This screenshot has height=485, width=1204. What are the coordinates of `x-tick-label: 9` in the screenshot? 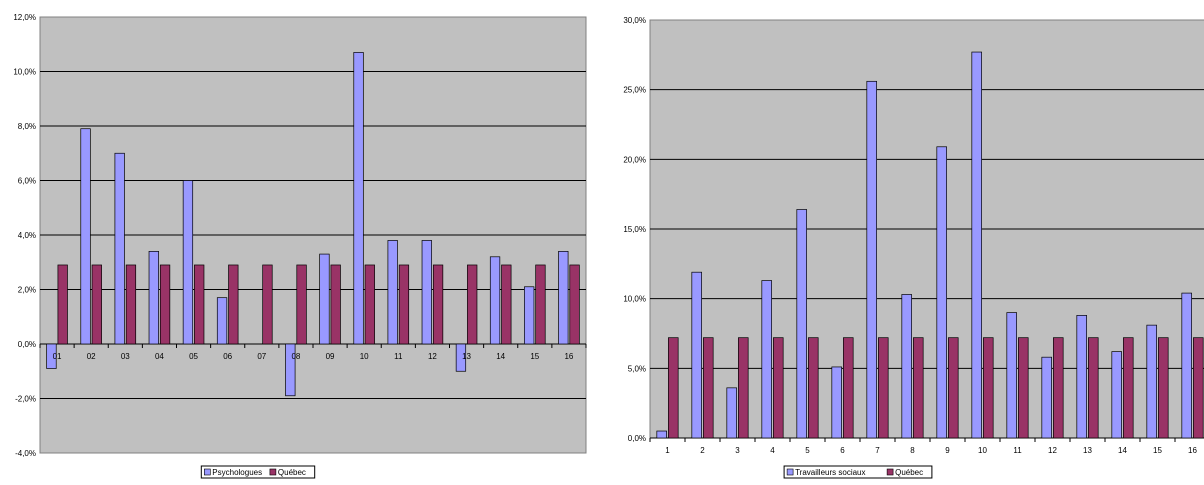 It's located at (947, 450).